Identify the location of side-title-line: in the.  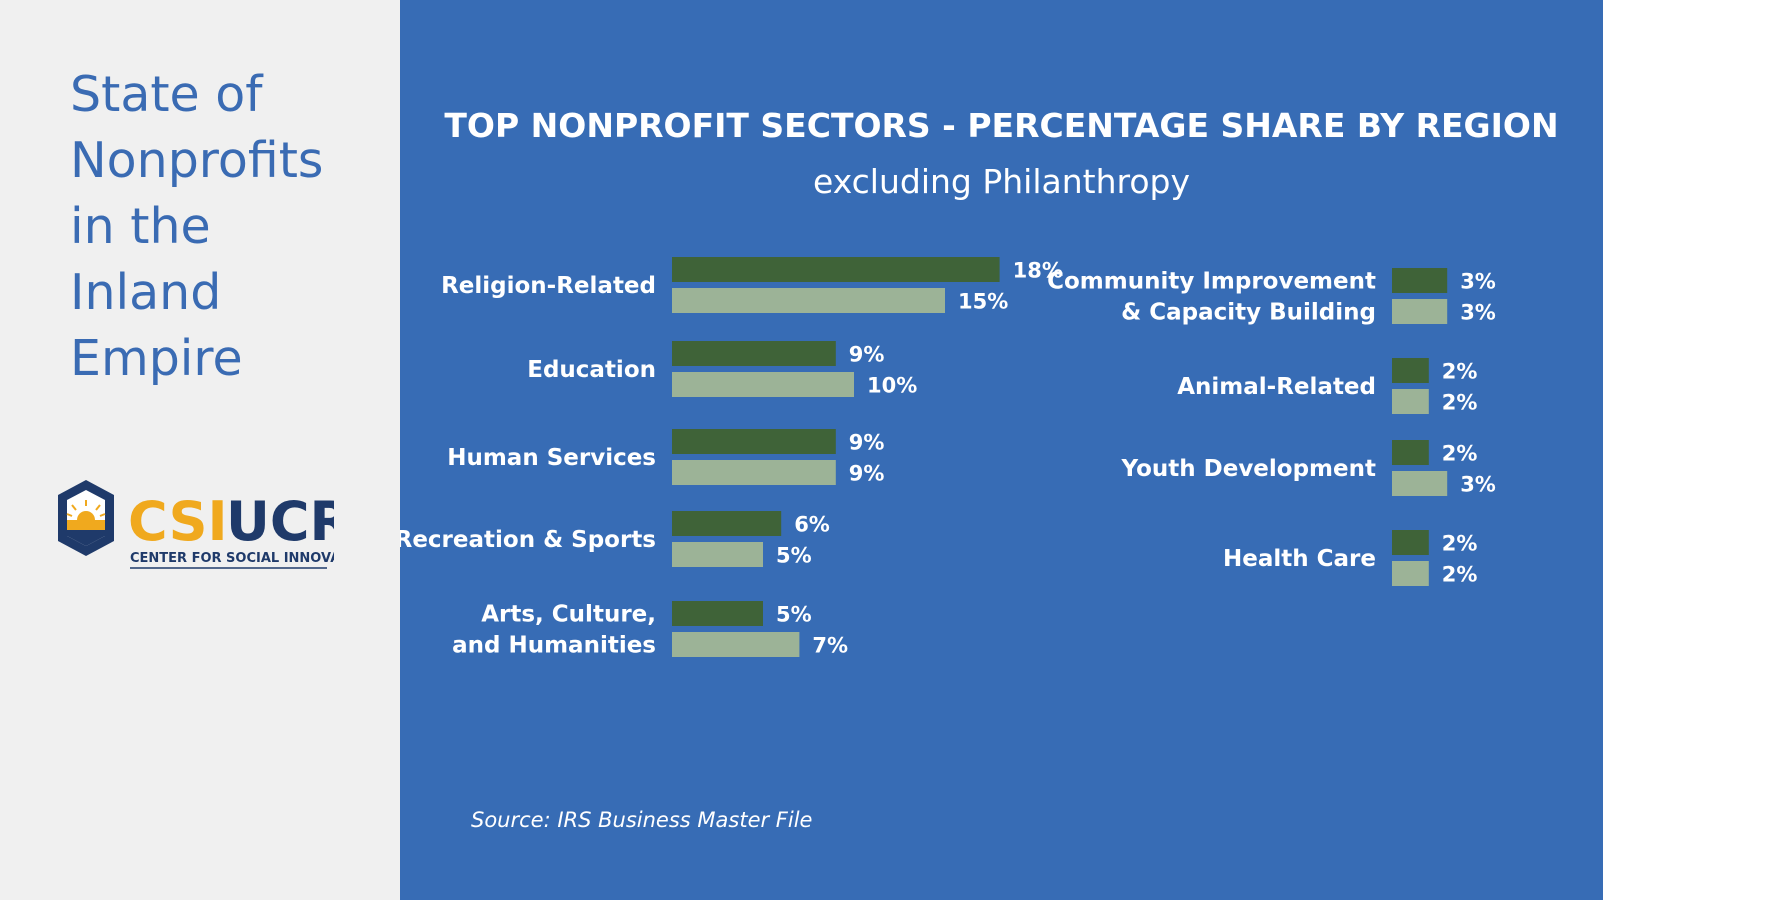
(140, 226).